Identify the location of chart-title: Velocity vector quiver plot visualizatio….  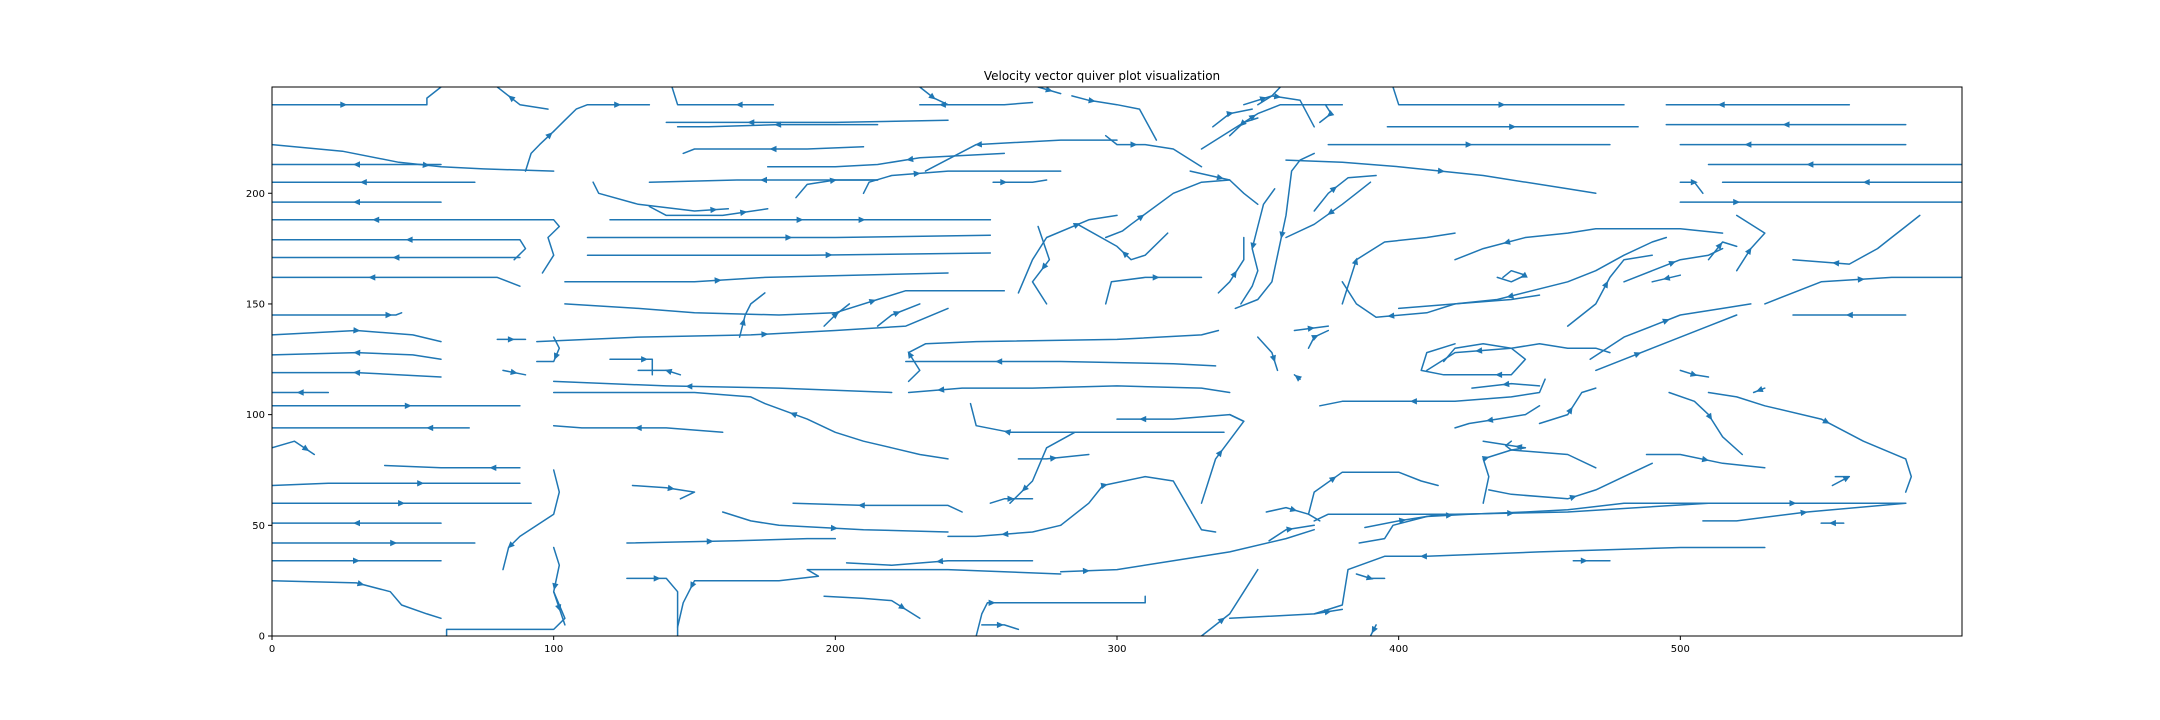
(1102, 76).